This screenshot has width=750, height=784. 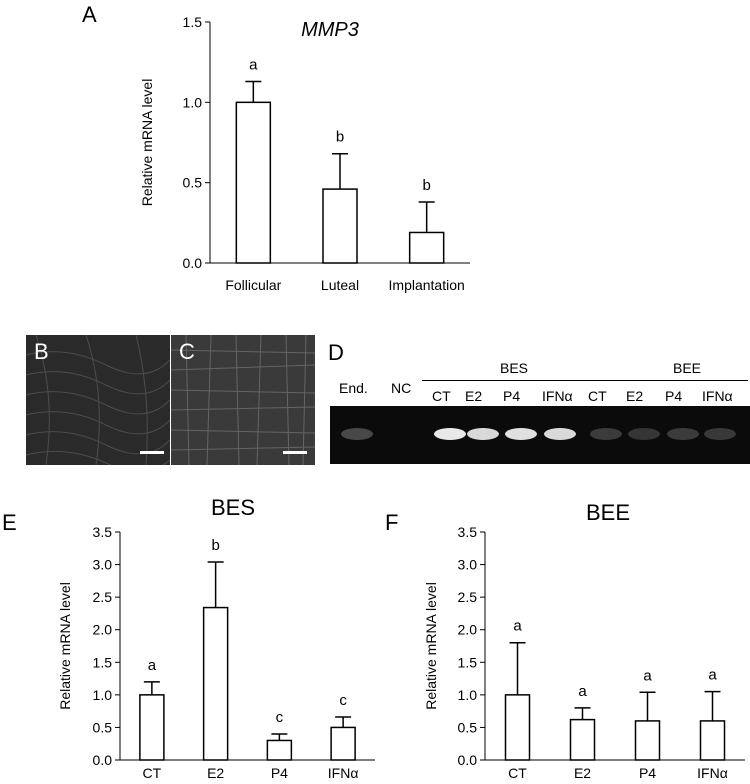 I want to click on gel-panel: BES BEE End. NC CT E2 P4 IFNα CT E2 P4 IFNα, so click(x=540, y=410).